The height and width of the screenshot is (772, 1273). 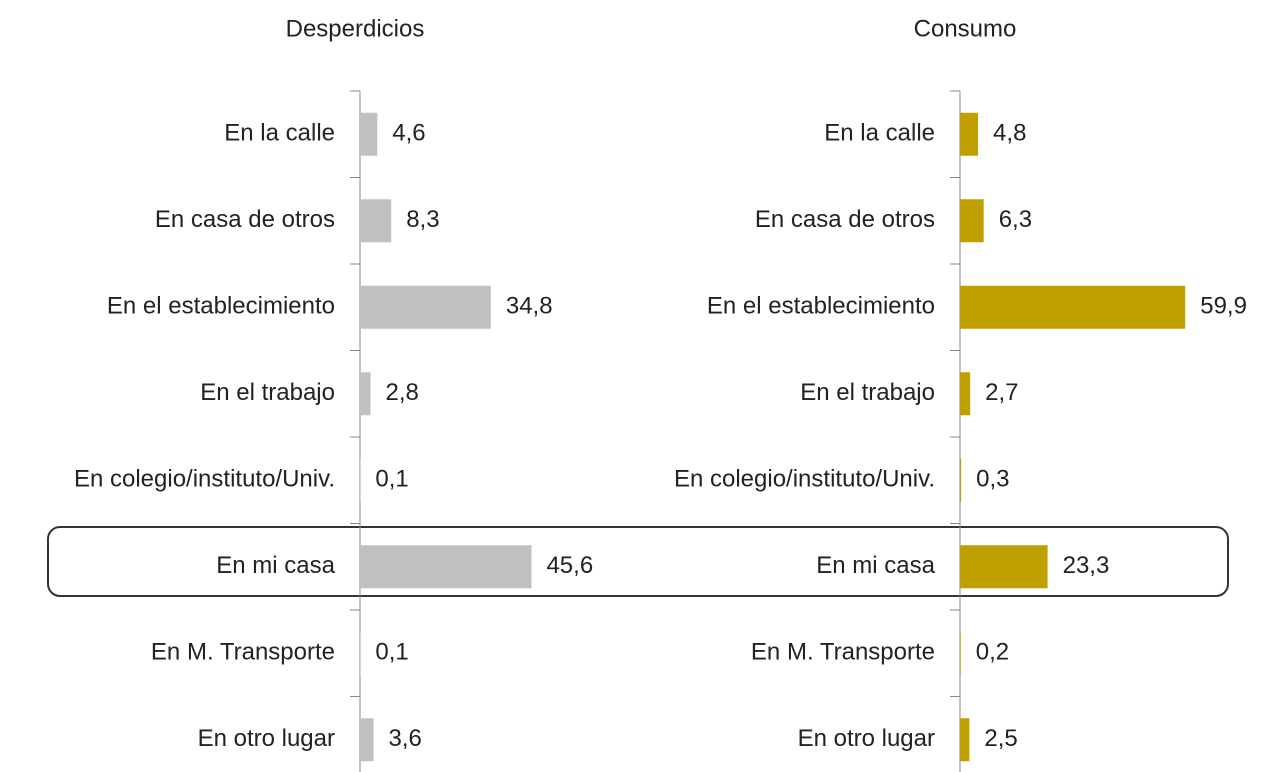 I want to click on value-label: 0,2, so click(x=992, y=652).